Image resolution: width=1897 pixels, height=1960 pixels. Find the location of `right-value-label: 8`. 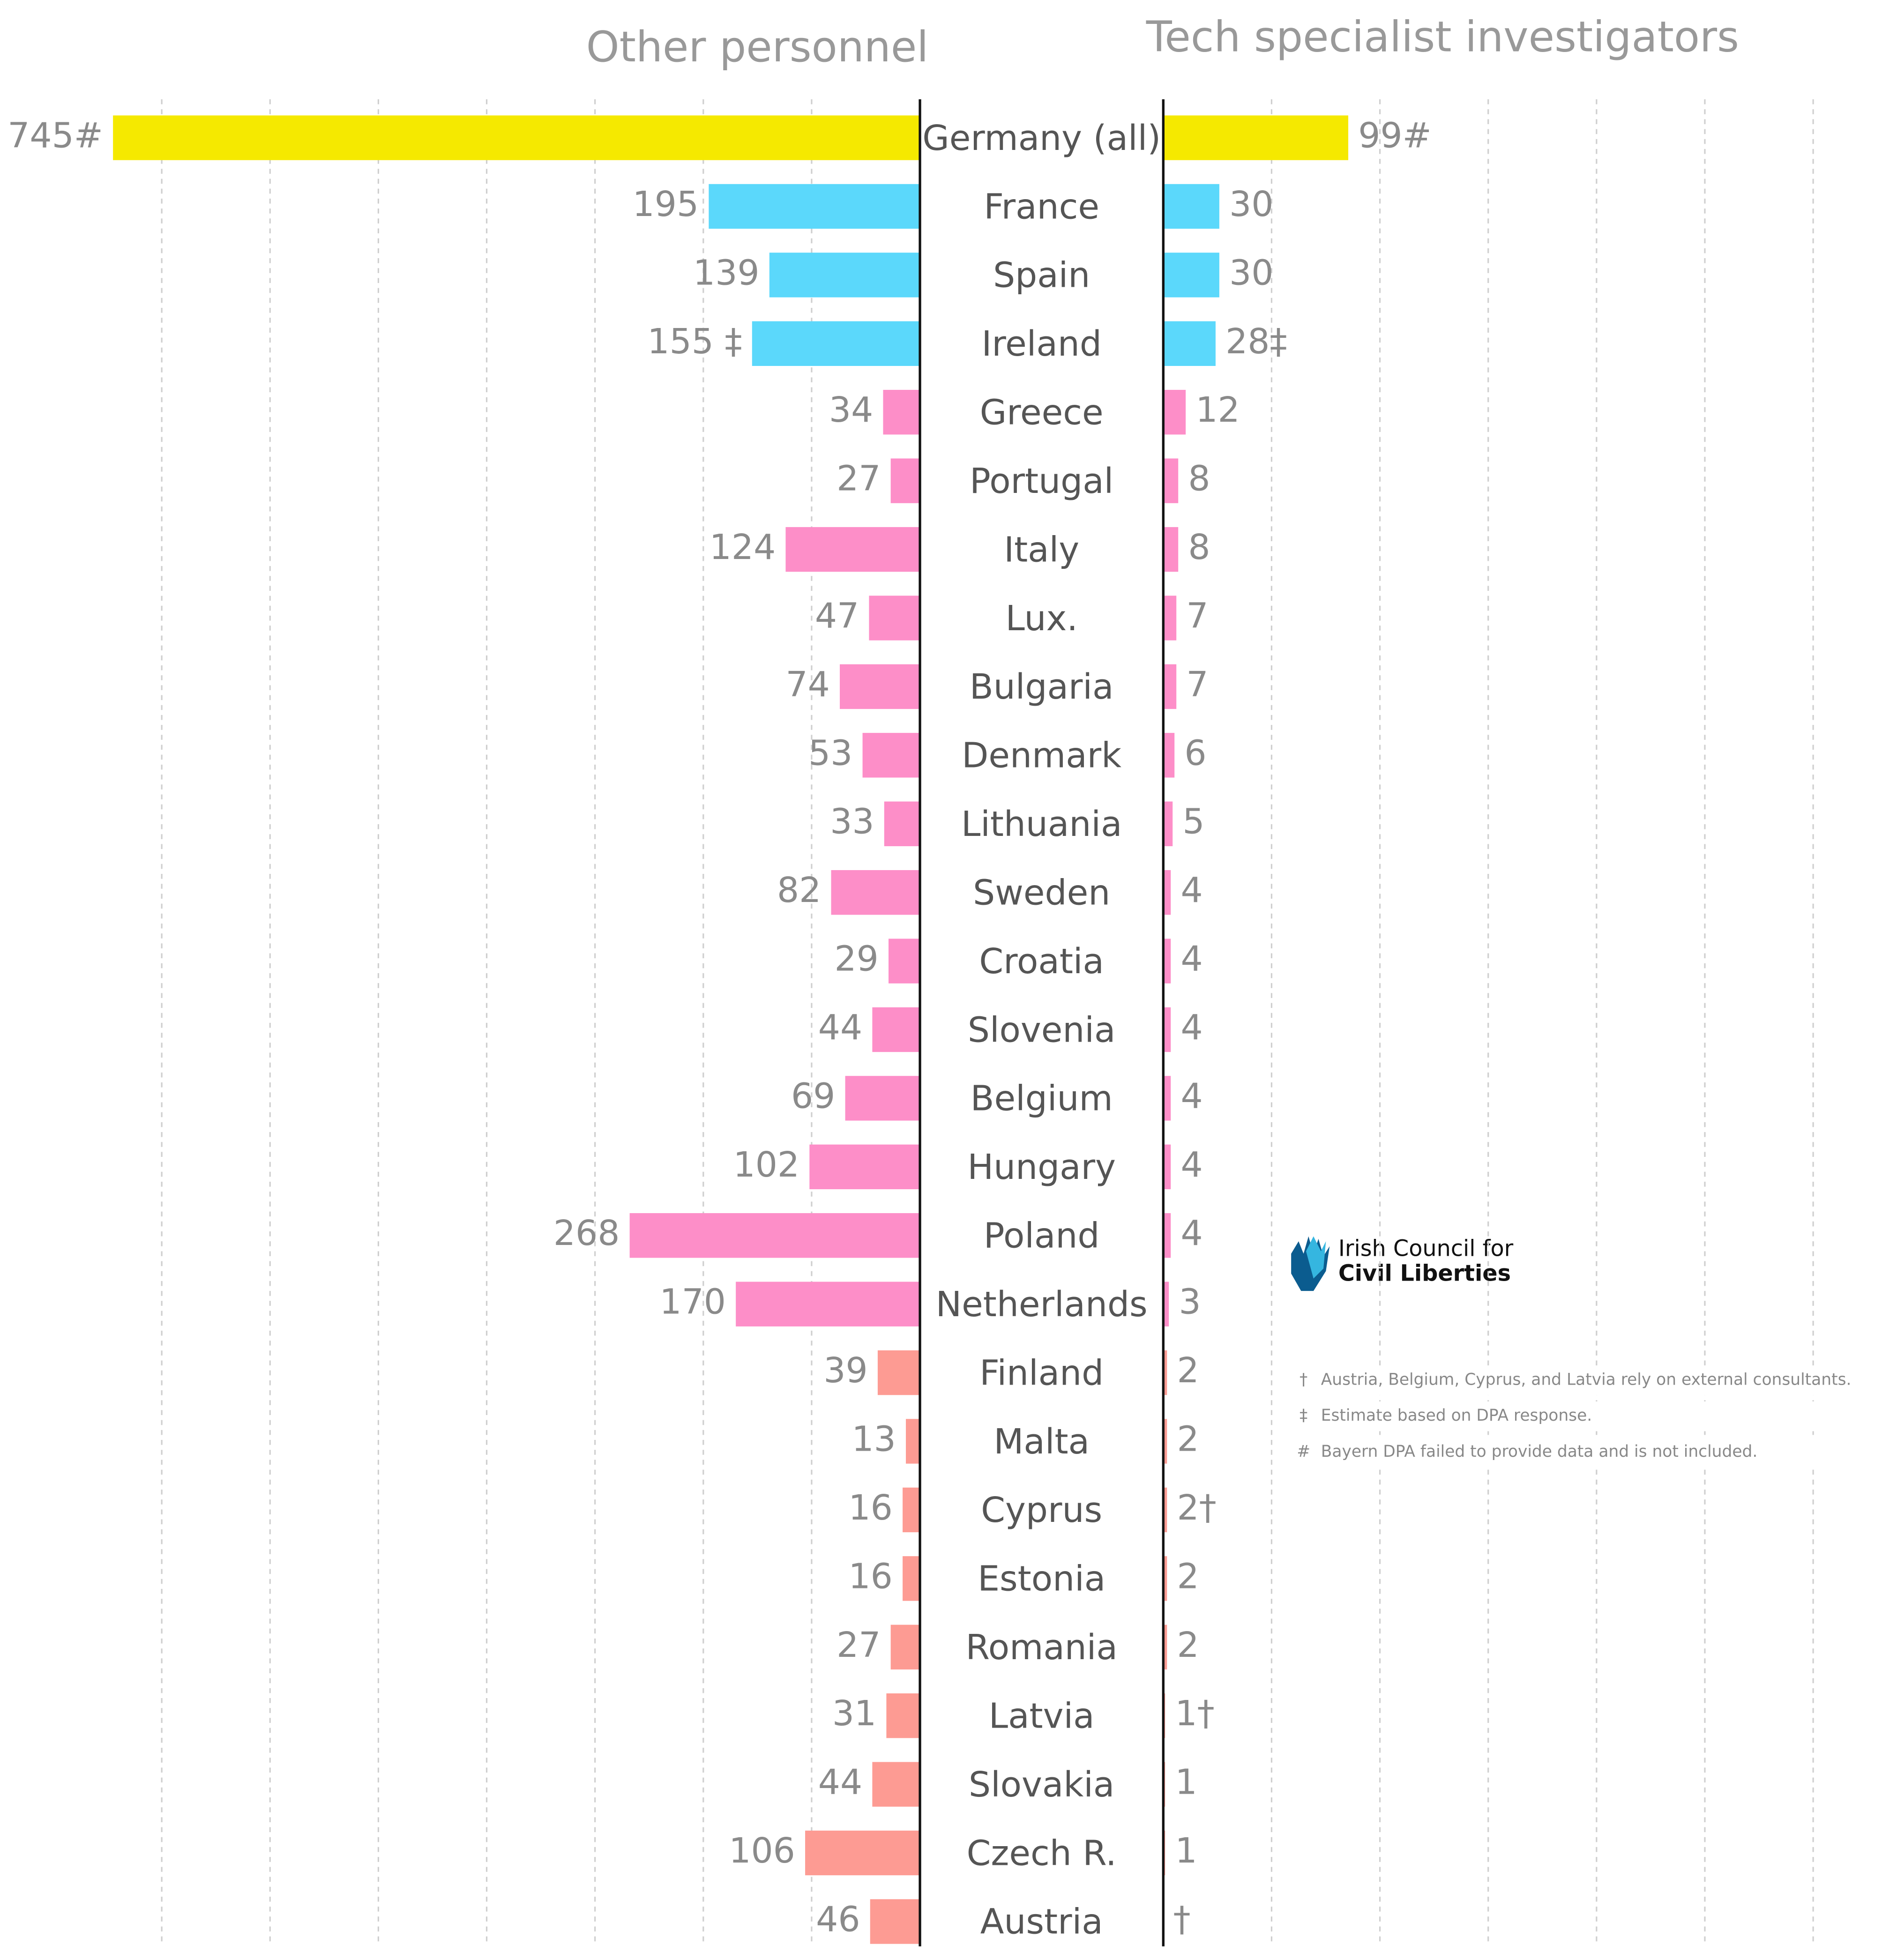

right-value-label: 8 is located at coordinates (1199, 479).